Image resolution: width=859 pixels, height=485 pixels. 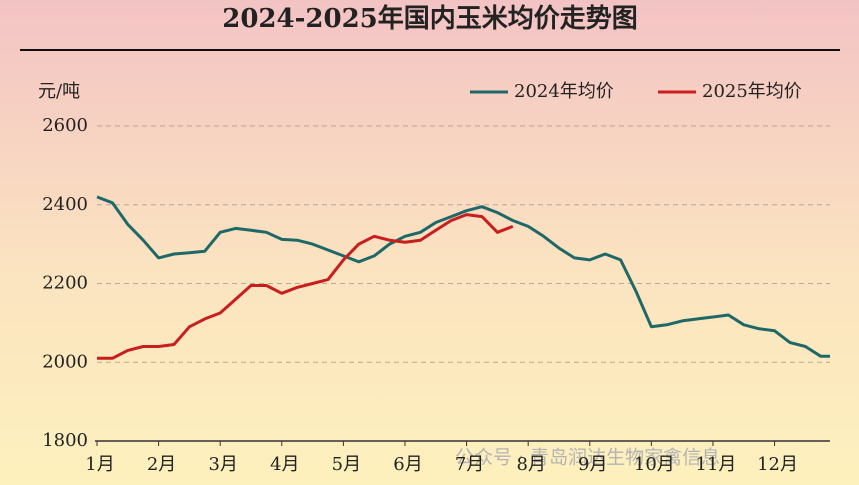 I want to click on watermark: 公众号 · 青岛润达生物家禽信息, so click(x=587, y=458).